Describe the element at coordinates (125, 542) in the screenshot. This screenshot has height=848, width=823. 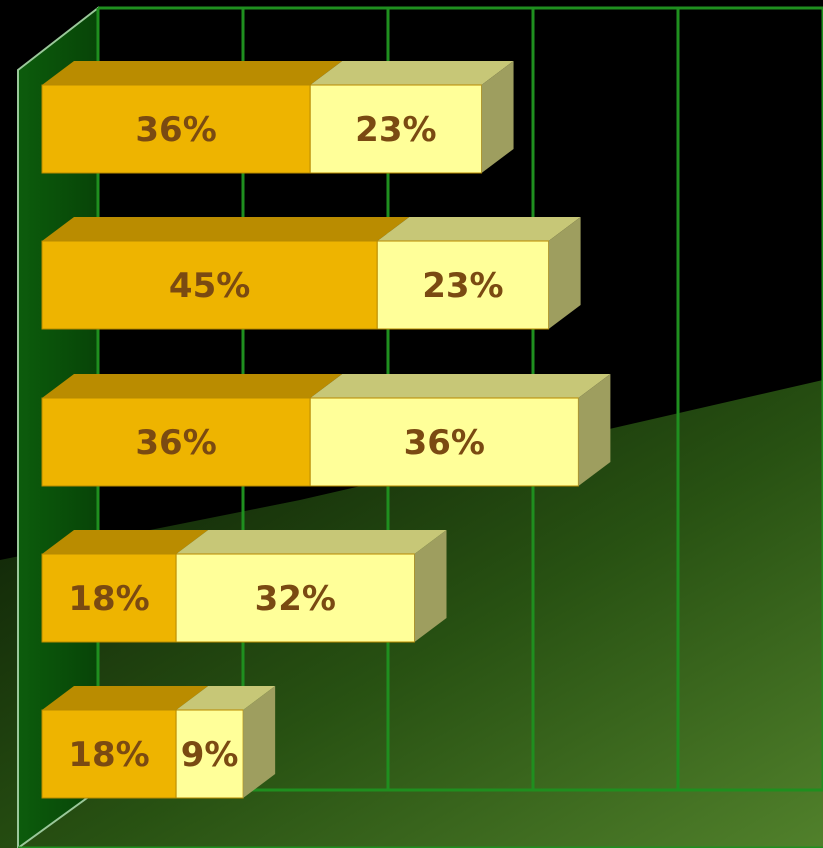
I see `bar-3-series-0-top` at that location.